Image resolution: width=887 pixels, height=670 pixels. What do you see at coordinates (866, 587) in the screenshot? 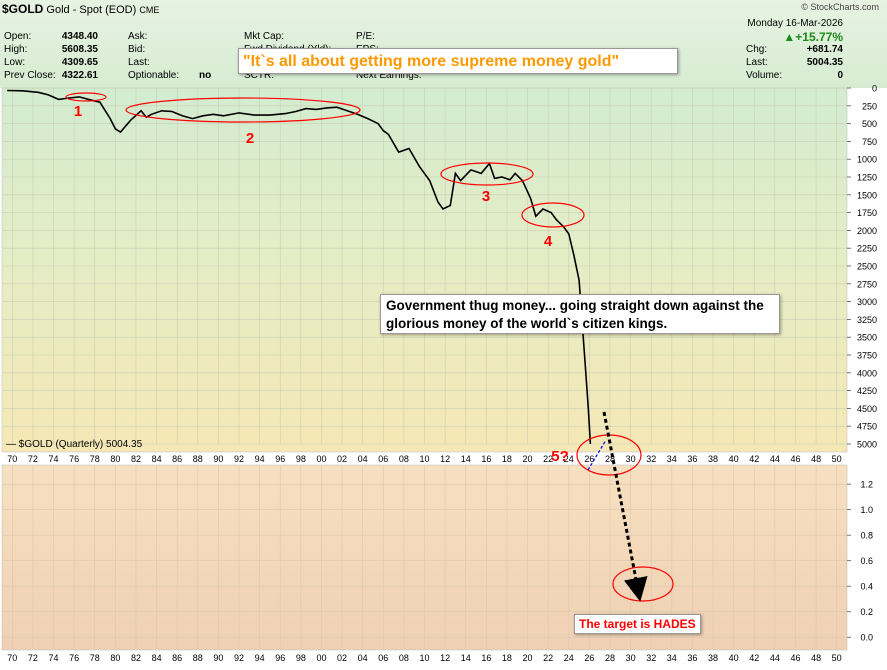
I see `lower-y-tick-4: 0.4` at bounding box center [866, 587].